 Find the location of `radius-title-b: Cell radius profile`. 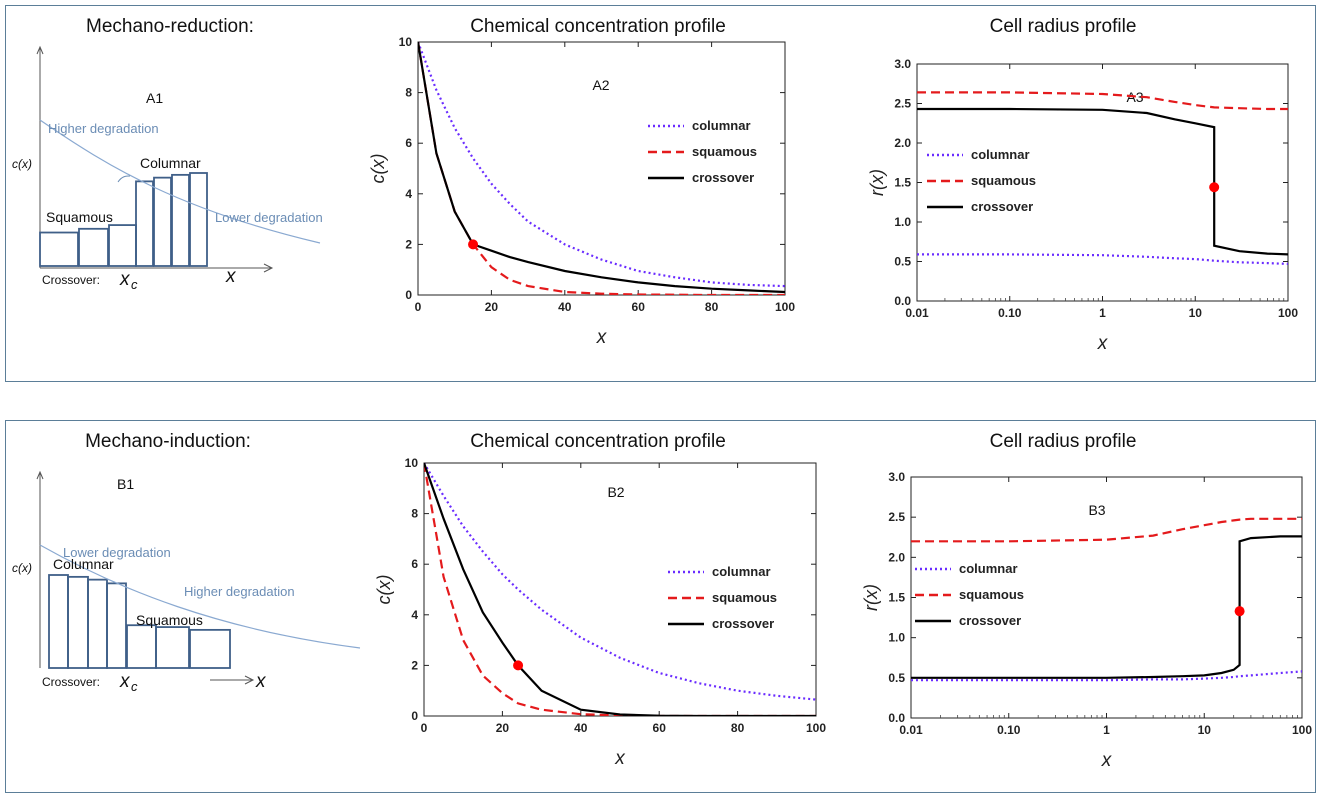

radius-title-b: Cell radius profile is located at coordinates (1063, 441).